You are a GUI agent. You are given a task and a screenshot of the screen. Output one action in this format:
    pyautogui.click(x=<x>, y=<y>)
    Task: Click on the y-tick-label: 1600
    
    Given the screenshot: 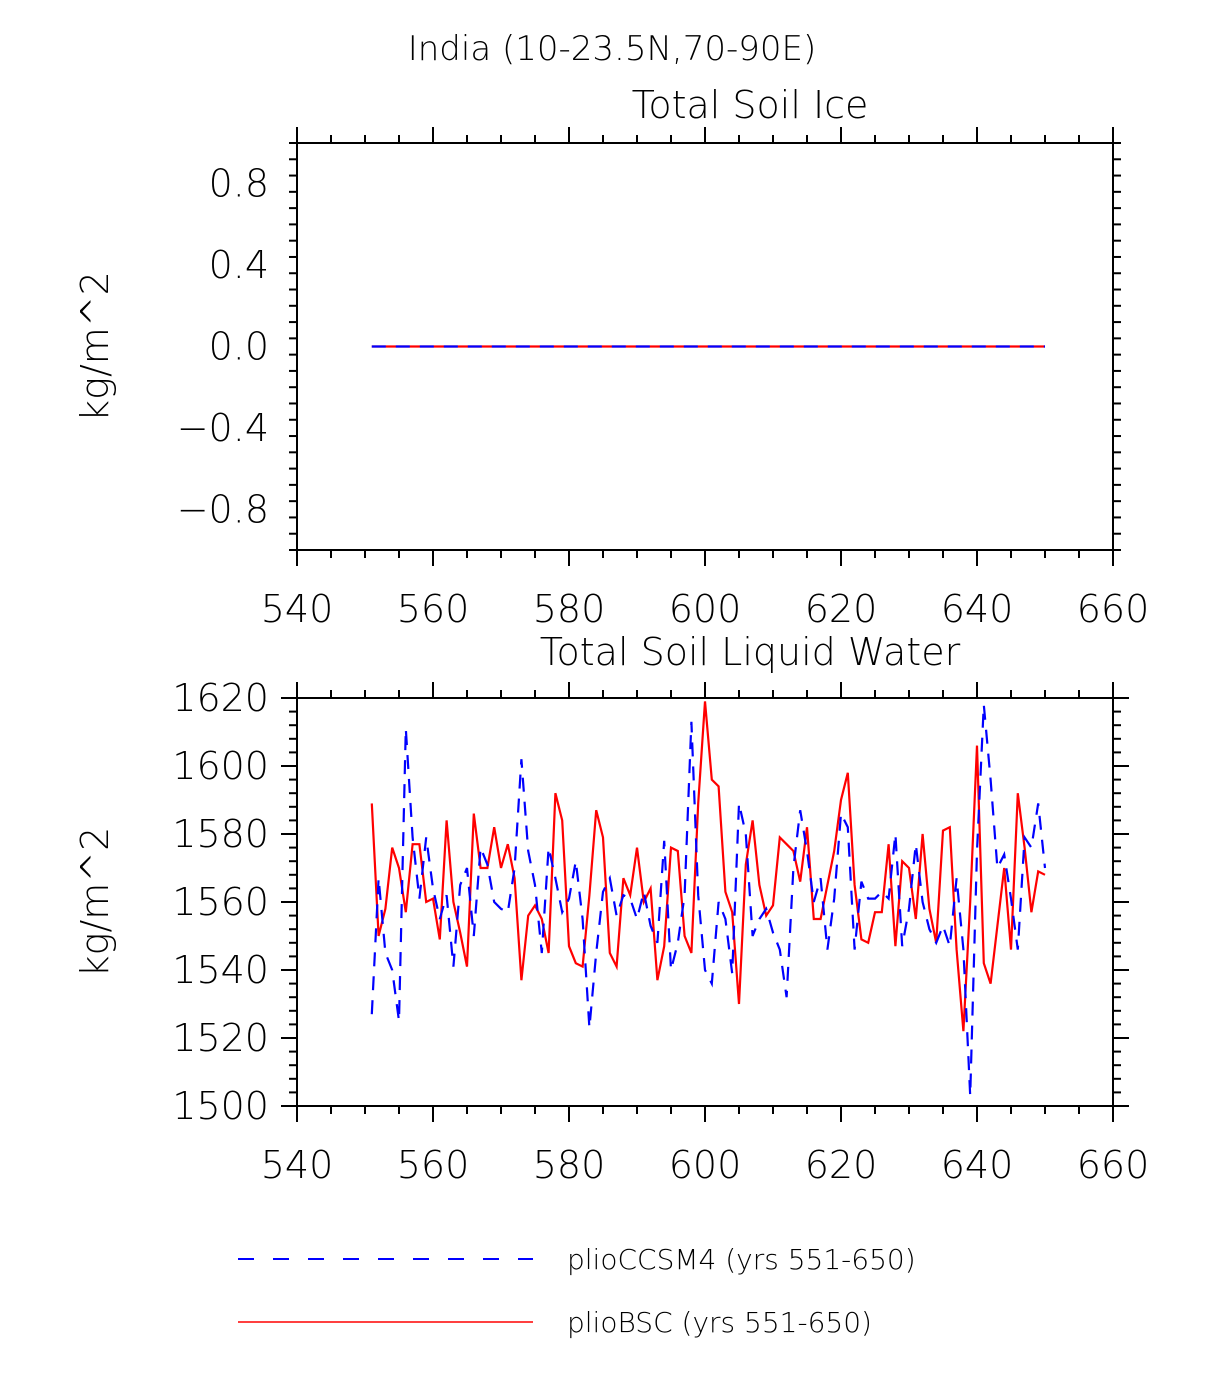 What is the action you would take?
    pyautogui.click(x=220, y=766)
    